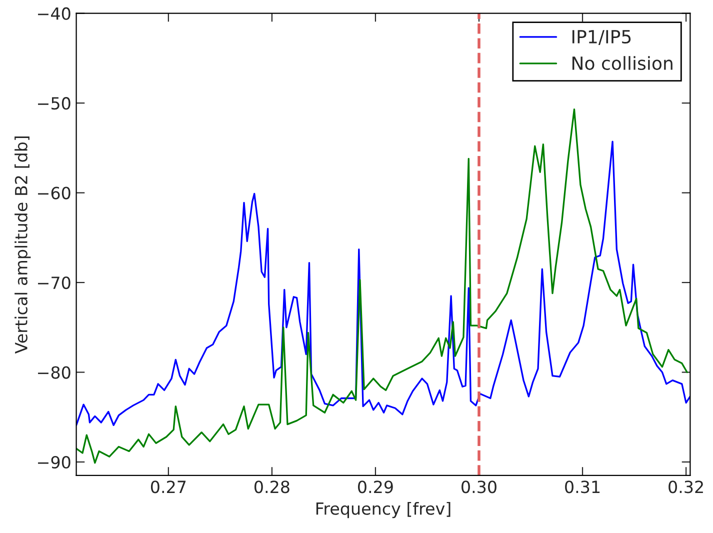 This screenshot has height=533, width=713. Describe the element at coordinates (622, 63) in the screenshot. I see `legend-label: No collision` at that location.